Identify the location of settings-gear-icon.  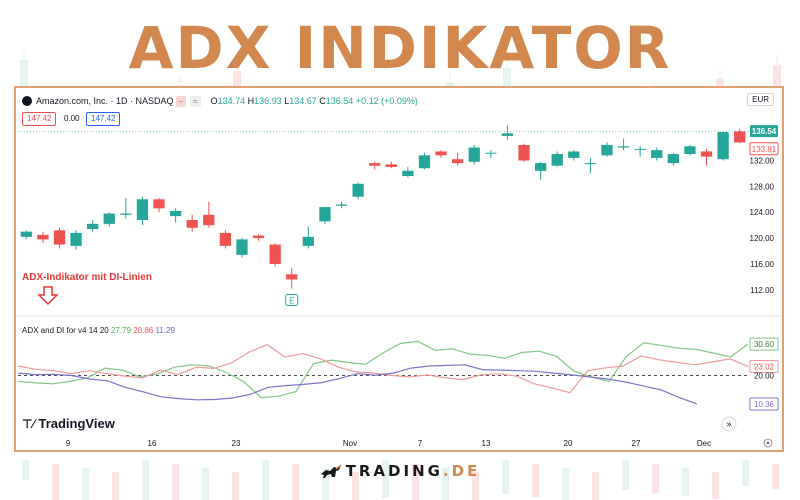
(768, 443).